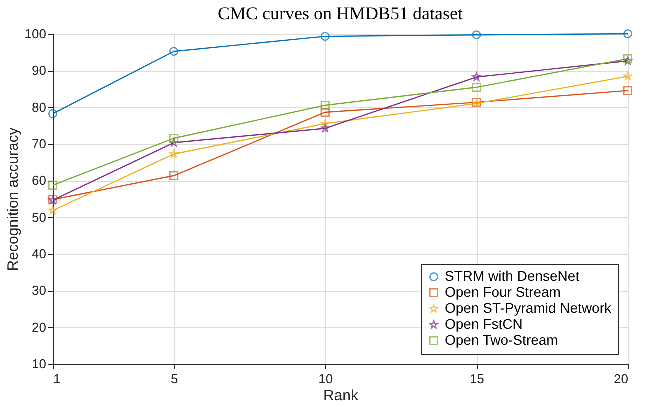  I want to click on y-tick-label: 60, so click(39, 180).